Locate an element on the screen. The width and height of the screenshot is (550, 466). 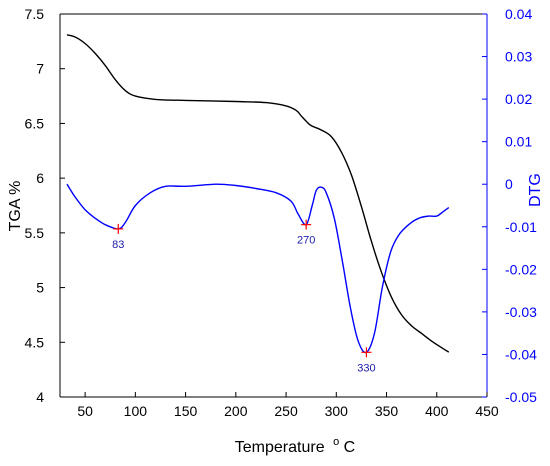
right-tick-label: -0.05 is located at coordinates (521, 397).